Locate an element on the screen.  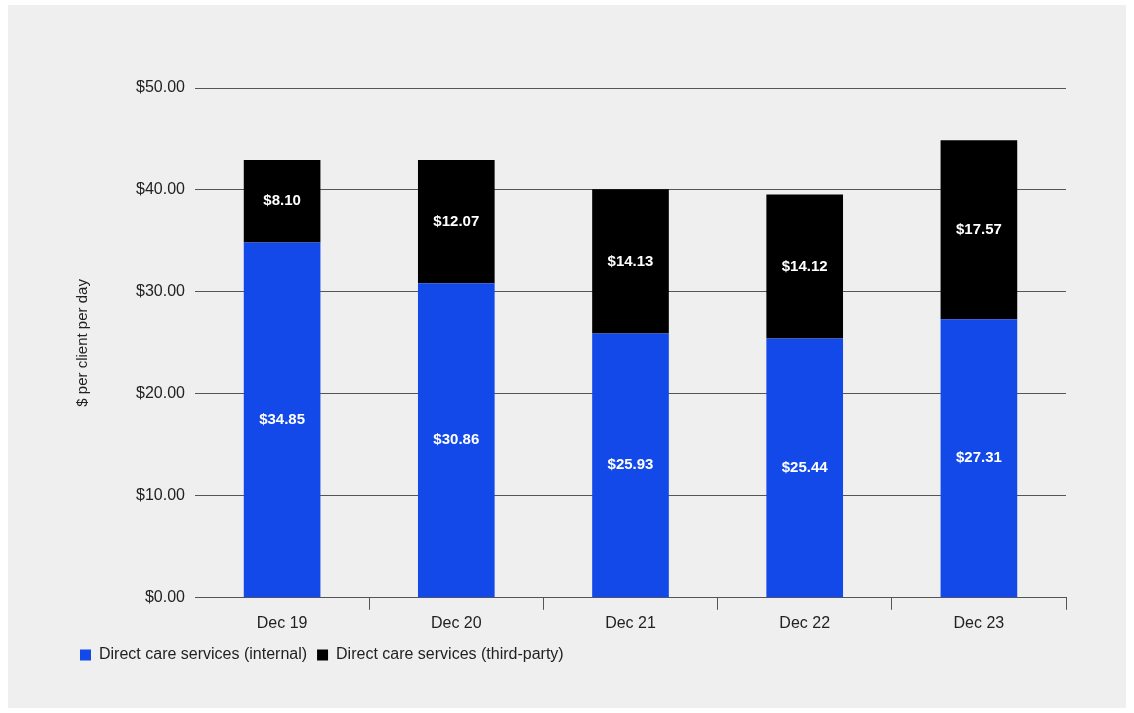
y-tick-label: $0.00 is located at coordinates (165, 597).